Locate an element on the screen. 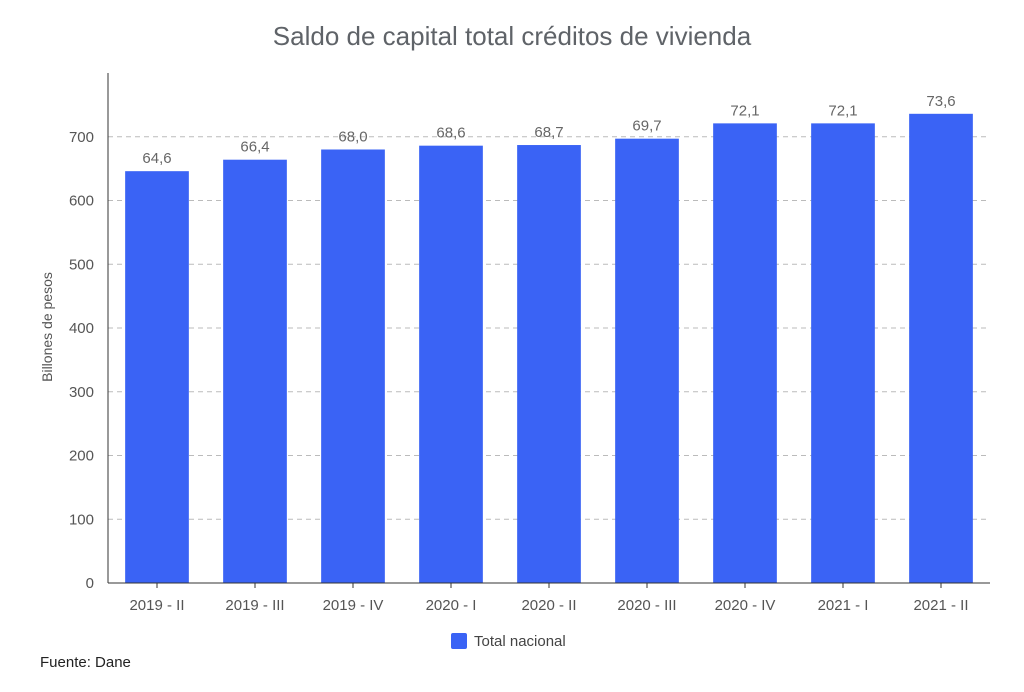 Image resolution: width=1024 pixels, height=692 pixels. data-label: 68,6 is located at coordinates (450, 133).